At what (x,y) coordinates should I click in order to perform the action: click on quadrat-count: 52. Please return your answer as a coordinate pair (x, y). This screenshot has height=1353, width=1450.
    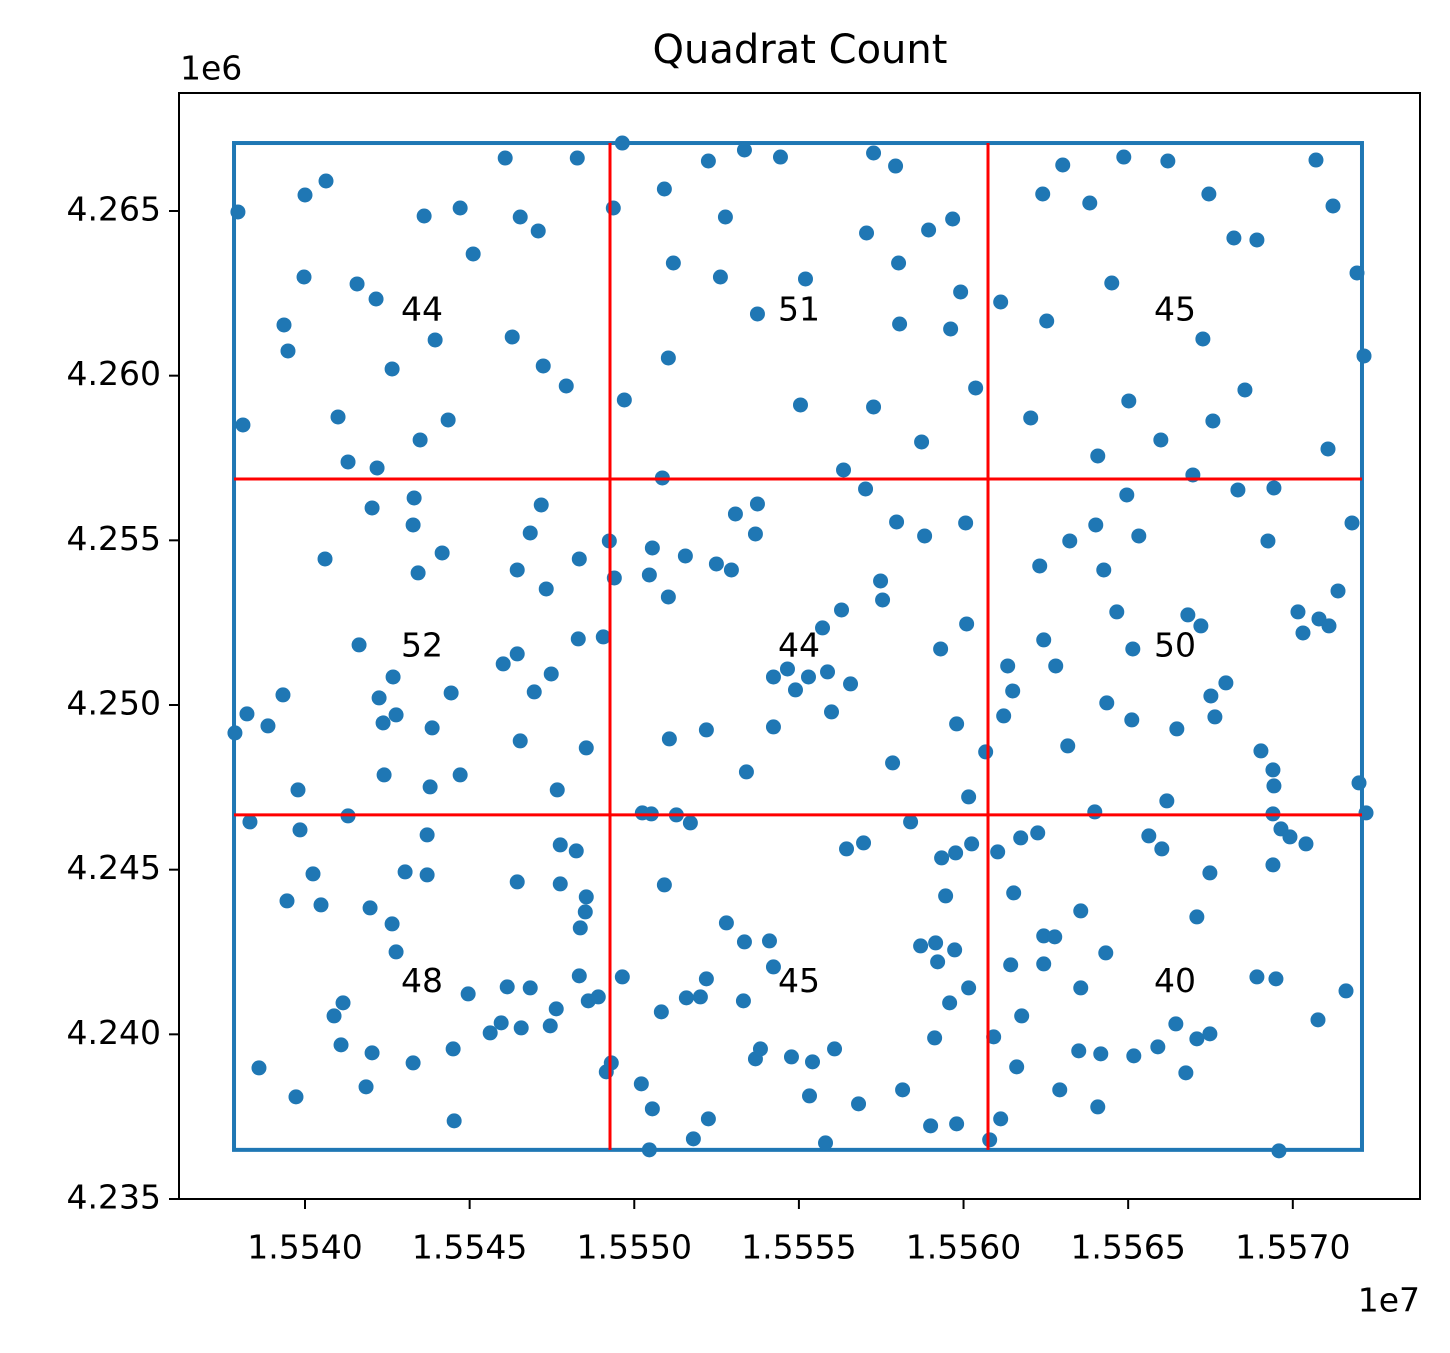
    Looking at the image, I should click on (422, 644).